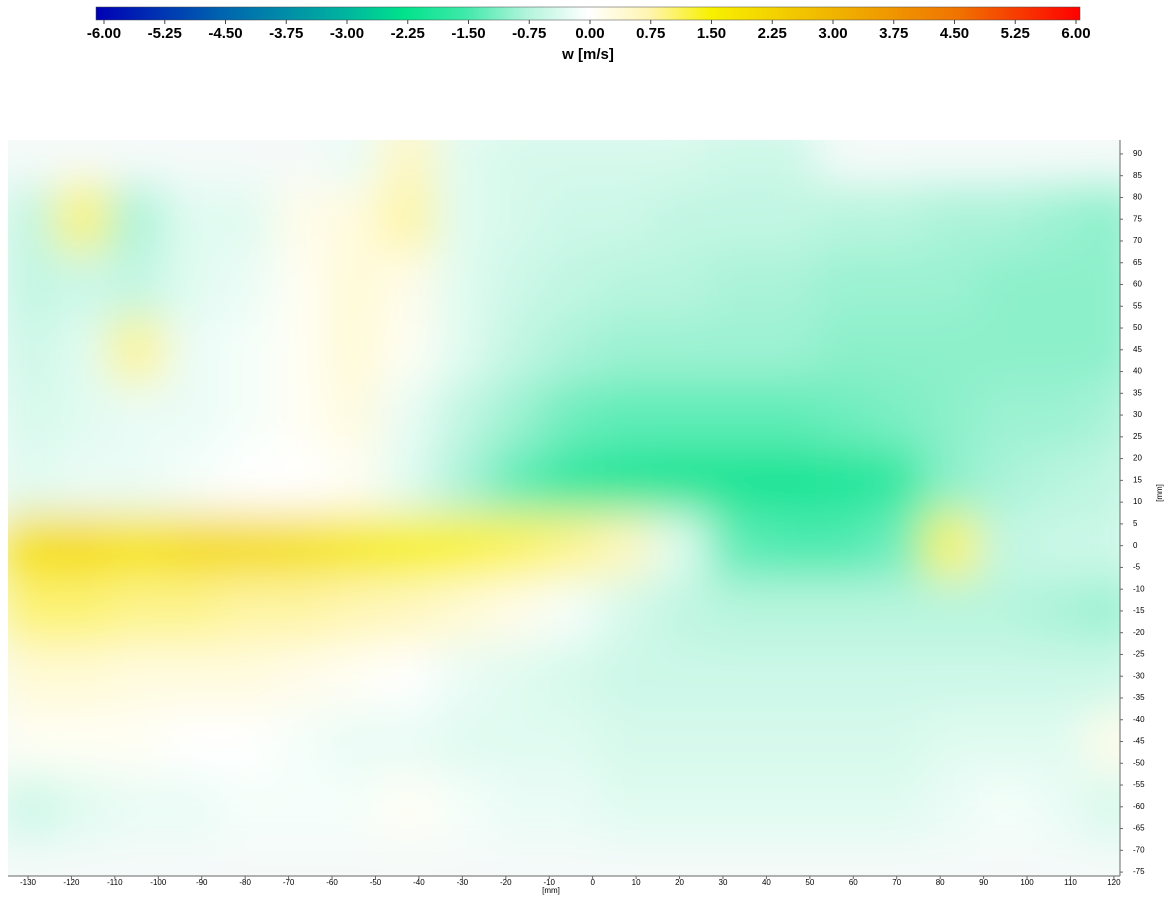  Describe the element at coordinates (1137, 392) in the screenshot. I see `y-tick-label: 35` at that location.